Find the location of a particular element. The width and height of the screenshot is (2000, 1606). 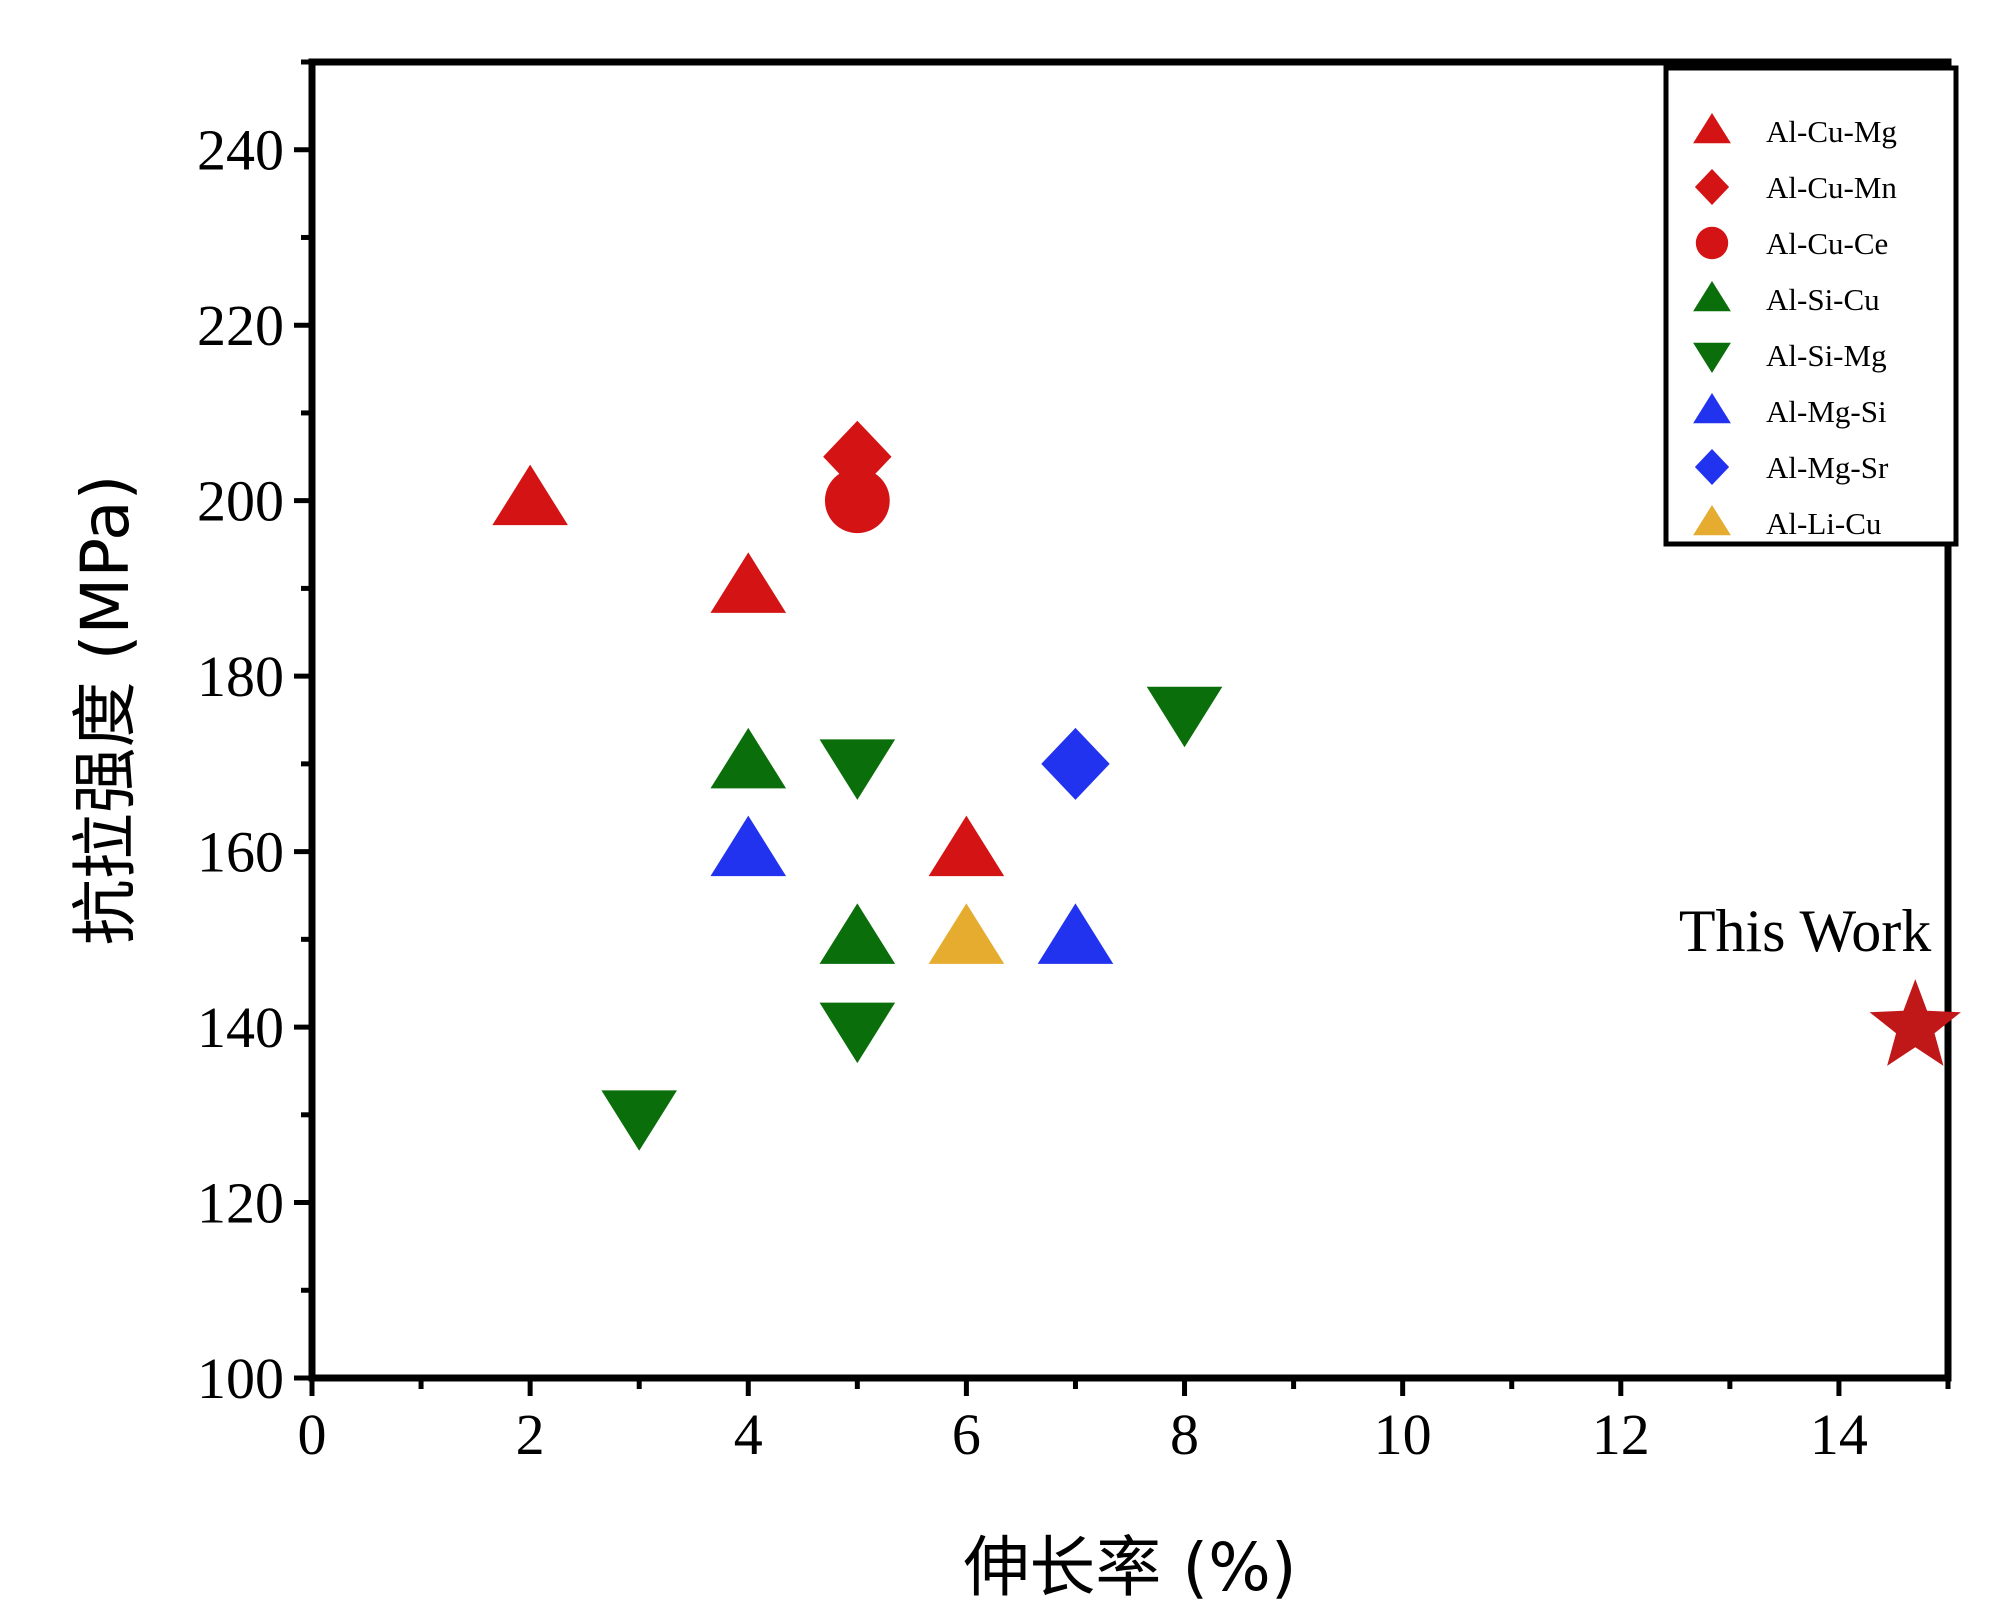

y-tick-label: 240 is located at coordinates (240, 150).